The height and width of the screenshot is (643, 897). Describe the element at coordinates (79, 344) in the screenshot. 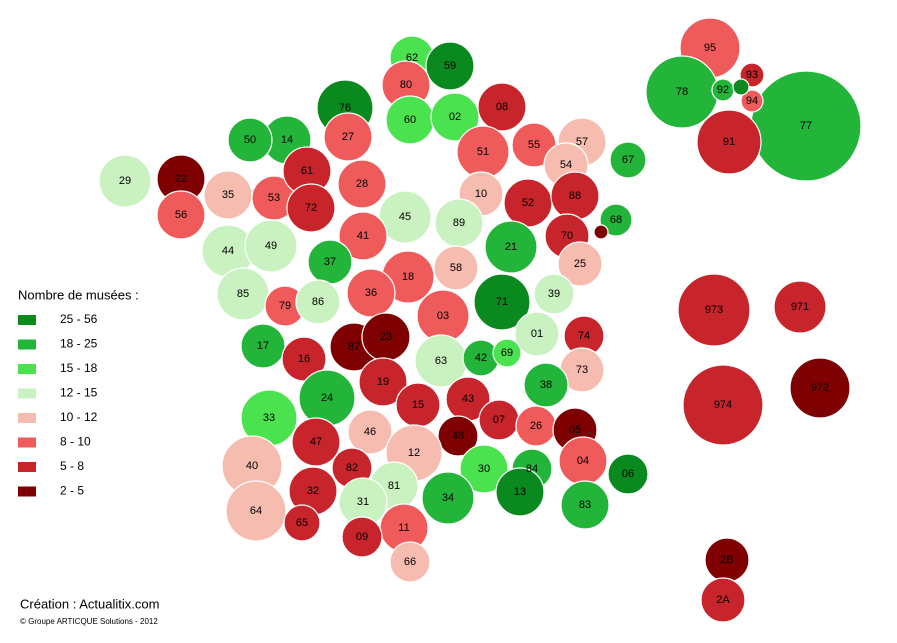

I see `legend-label: 18 - 25` at that location.